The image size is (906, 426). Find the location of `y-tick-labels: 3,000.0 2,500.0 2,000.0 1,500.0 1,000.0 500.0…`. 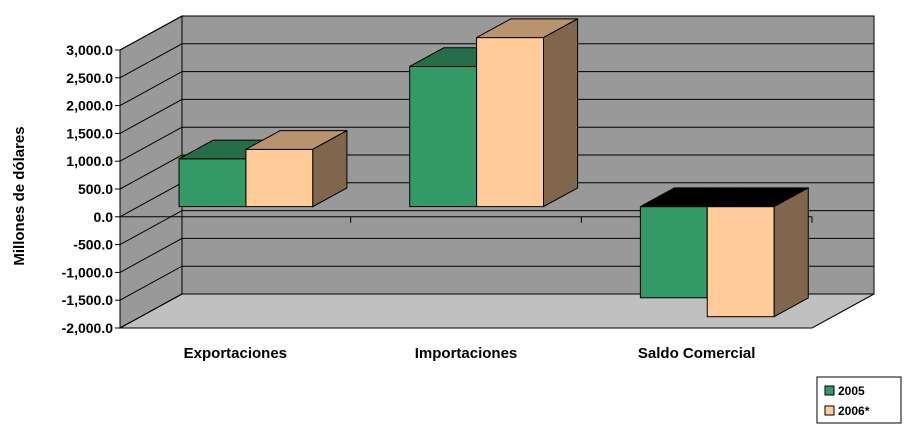

y-tick-labels: 3,000.0 2,500.0 2,000.0 1,500.0 1,000.0 500.0… is located at coordinates (88, 189).